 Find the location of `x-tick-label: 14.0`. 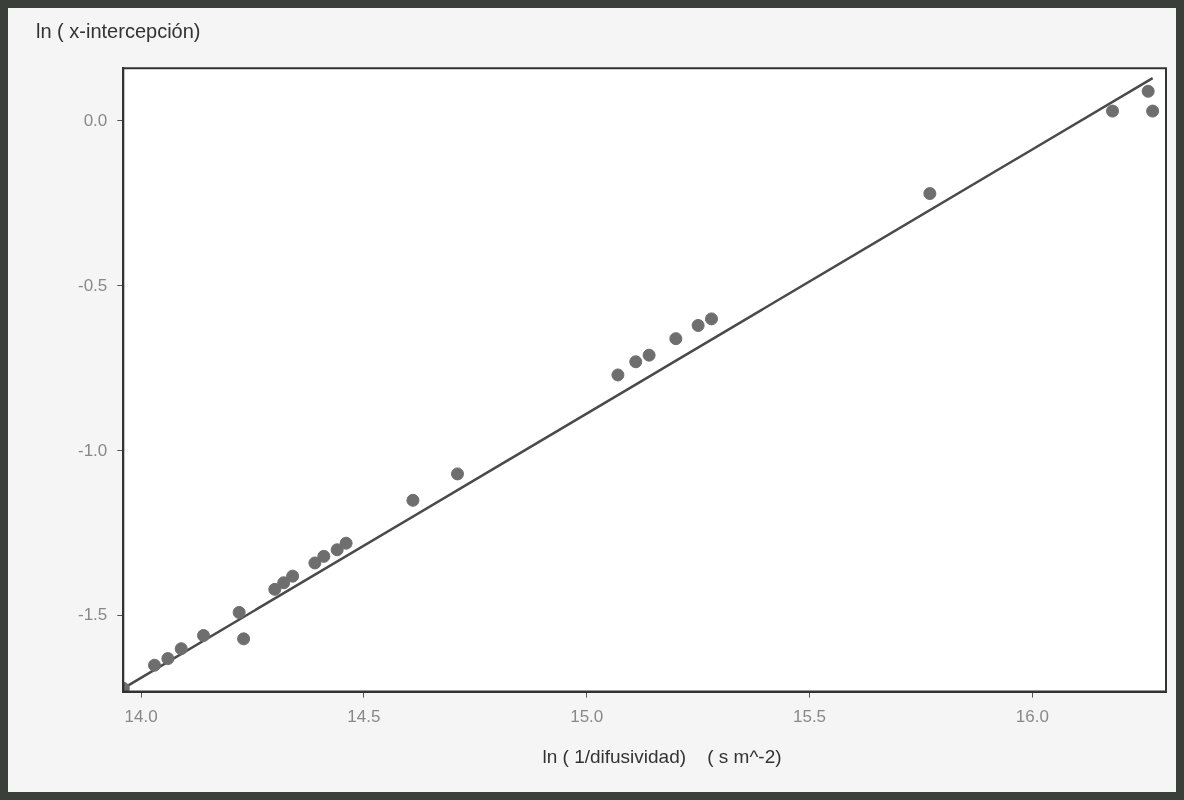

x-tick-label: 14.0 is located at coordinates (141, 717).